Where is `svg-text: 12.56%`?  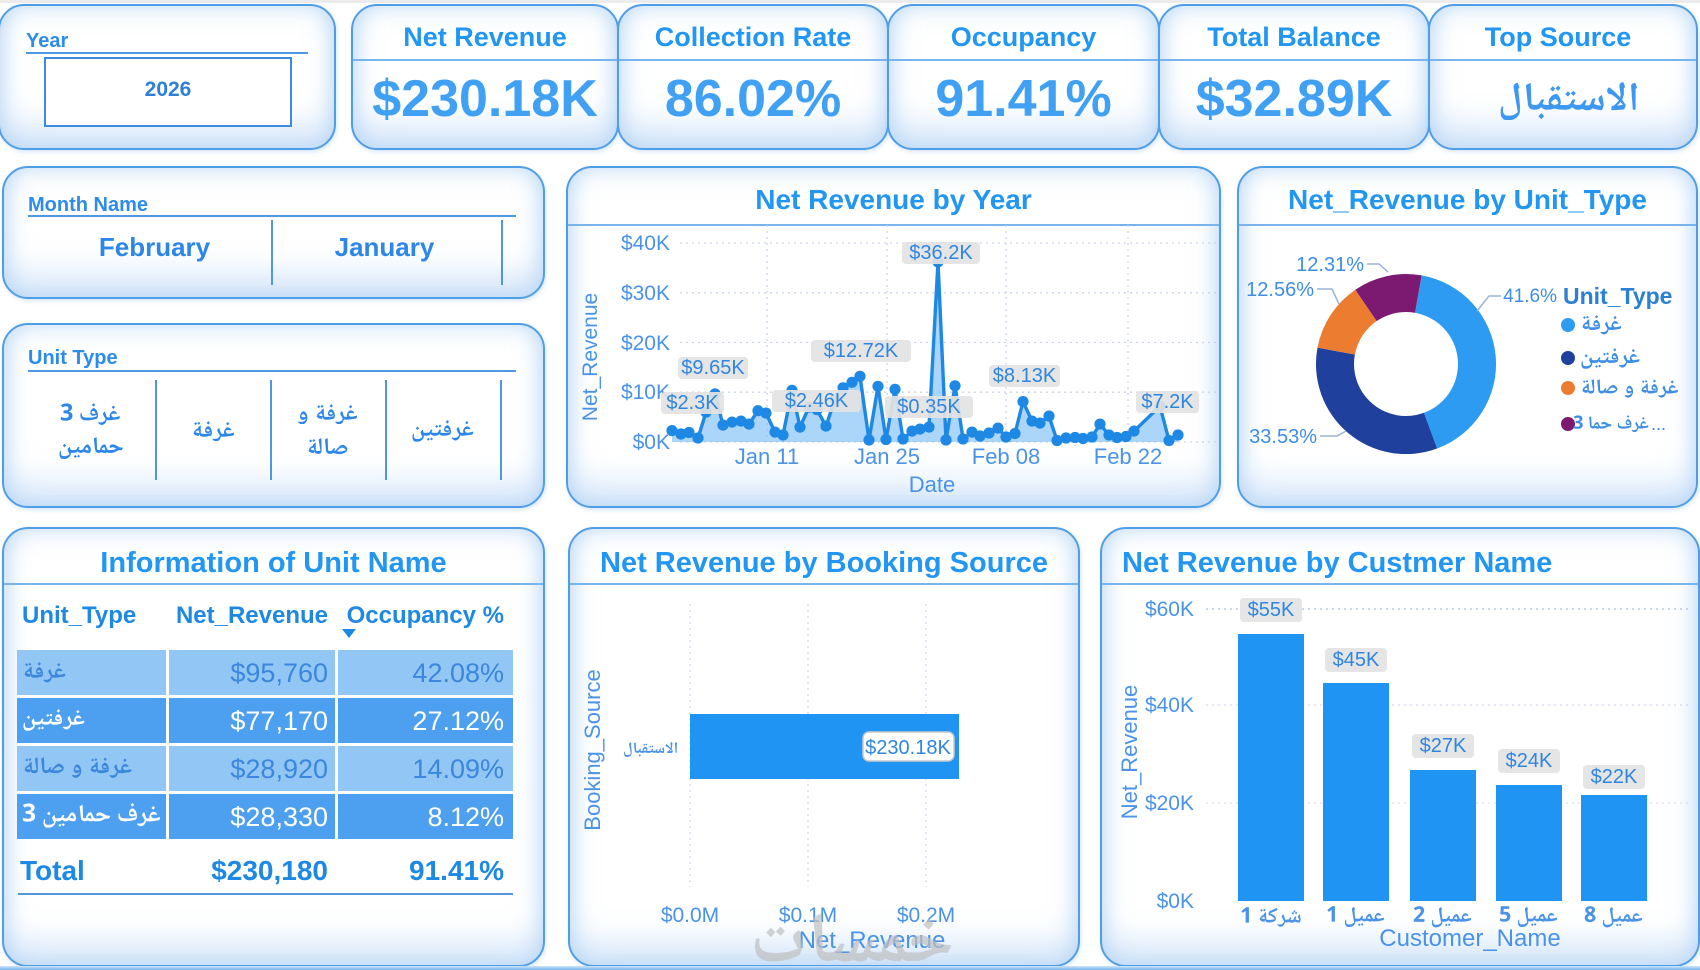
svg-text: 12.56% is located at coordinates (1280, 290).